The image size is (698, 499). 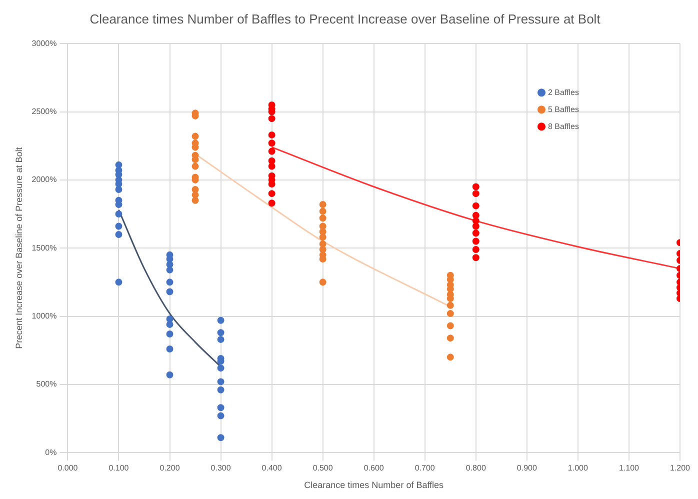 I want to click on x-tick-label: 0.600, so click(x=374, y=468).